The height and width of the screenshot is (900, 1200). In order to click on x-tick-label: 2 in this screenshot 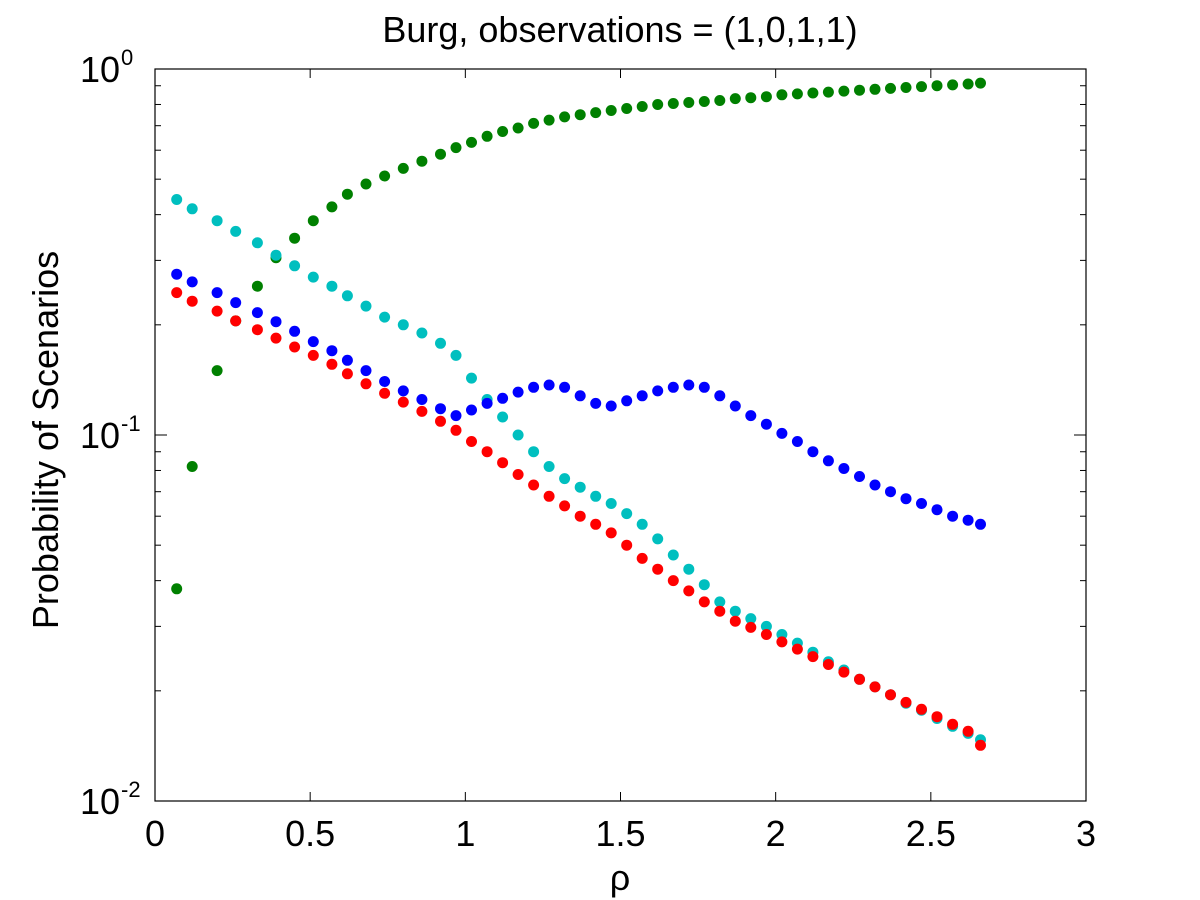, I will do `click(776, 833)`.